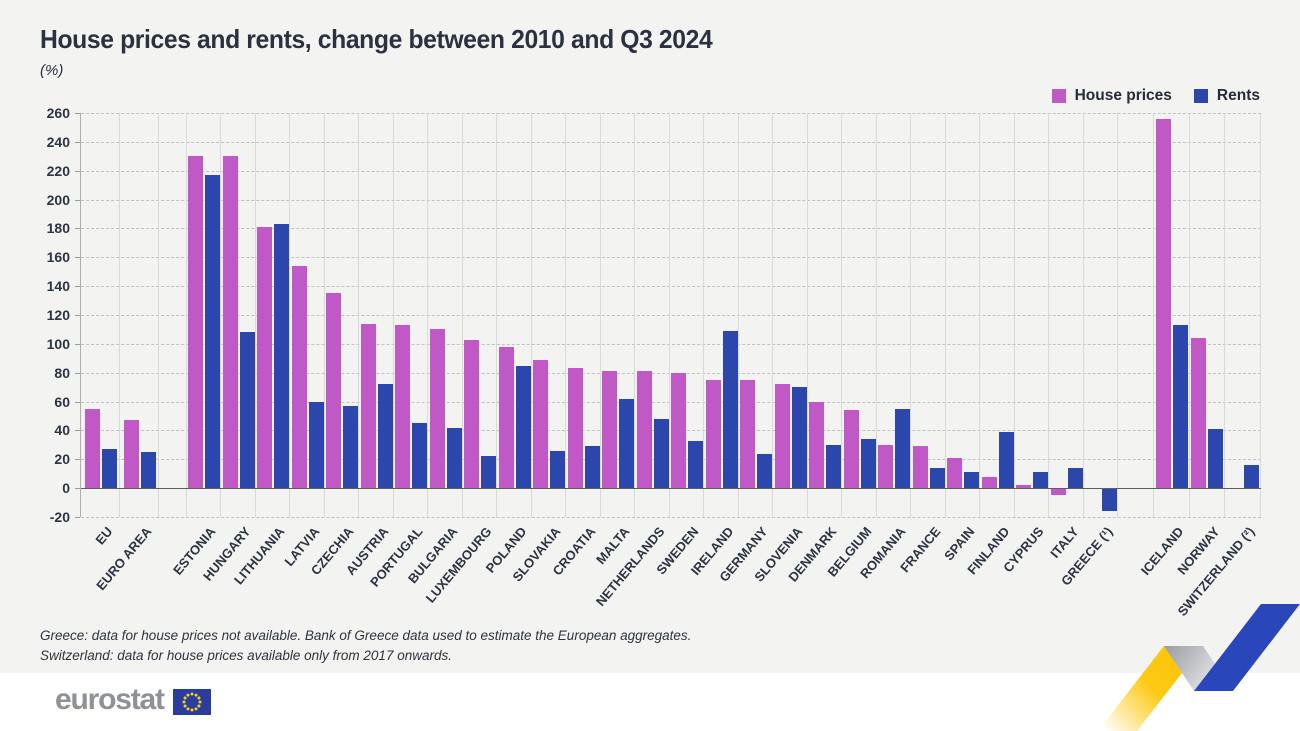 The image size is (1300, 731). I want to click on category-cell-denmark, so click(825, 315).